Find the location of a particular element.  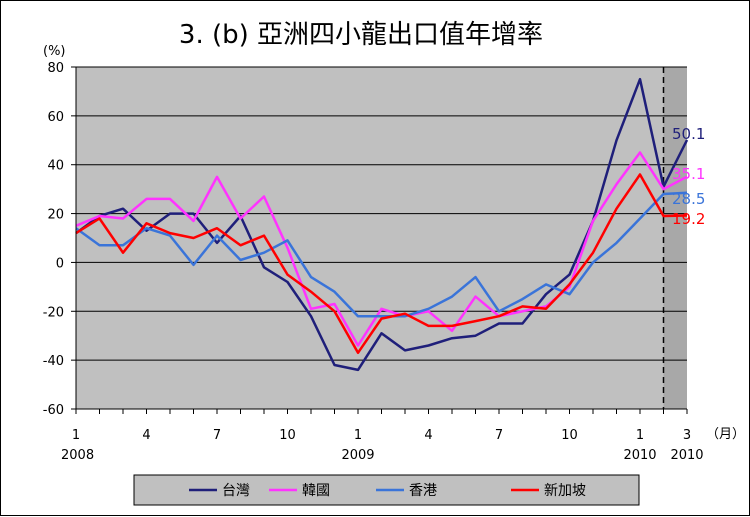

y-tick-label: 80 is located at coordinates (55, 68).